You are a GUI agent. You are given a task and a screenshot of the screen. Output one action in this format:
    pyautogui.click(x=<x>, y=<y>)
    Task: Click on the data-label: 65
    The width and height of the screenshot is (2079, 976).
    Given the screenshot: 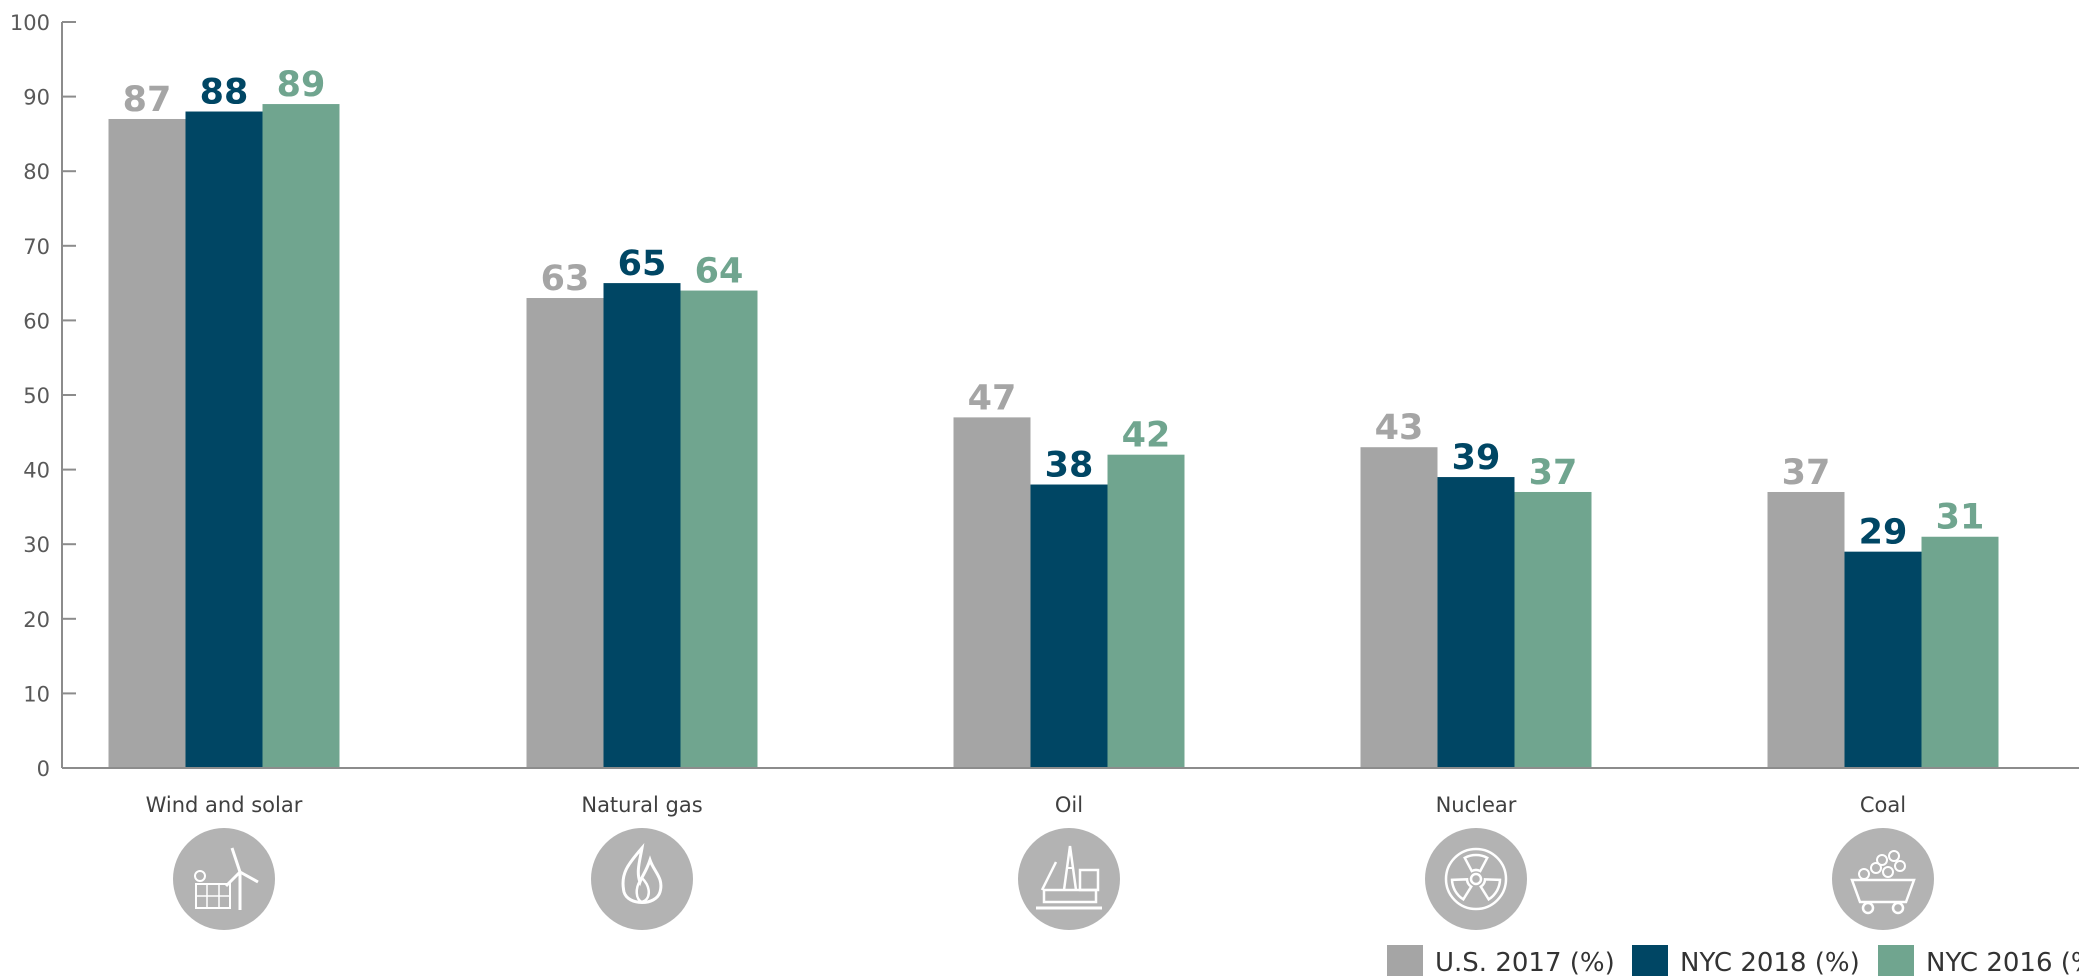 What is the action you would take?
    pyautogui.click(x=642, y=264)
    